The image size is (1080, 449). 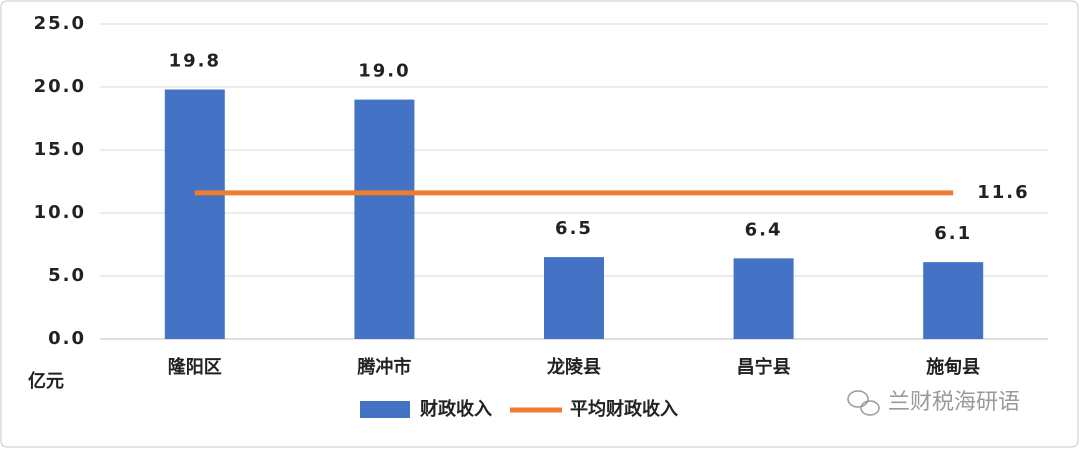 What do you see at coordinates (385, 409) in the screenshot?
I see `legend-swatch` at bounding box center [385, 409].